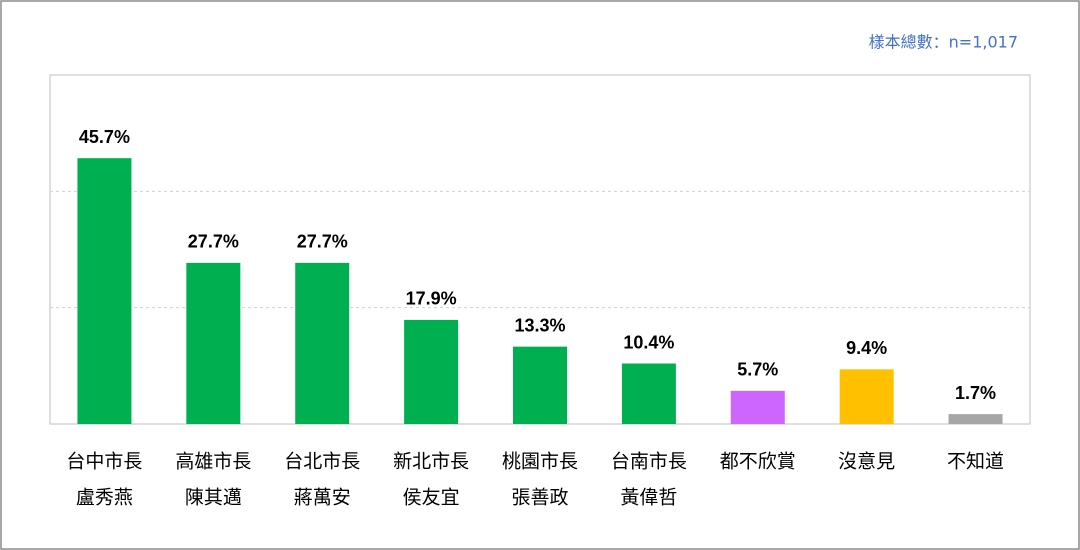  What do you see at coordinates (975, 462) in the screenshot?
I see `x-tick-label: 不知道` at bounding box center [975, 462].